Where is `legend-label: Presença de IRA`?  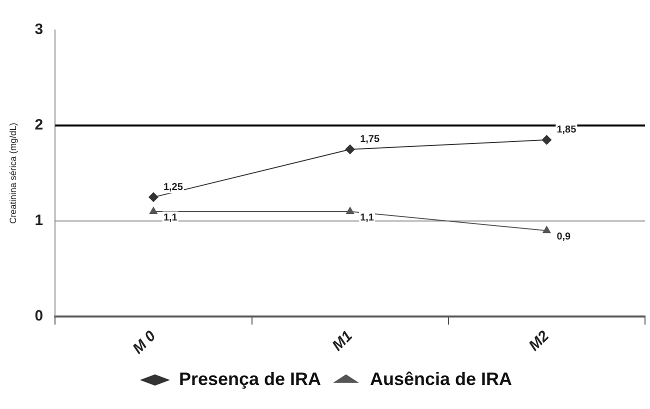 legend-label: Presença de IRA is located at coordinates (250, 378).